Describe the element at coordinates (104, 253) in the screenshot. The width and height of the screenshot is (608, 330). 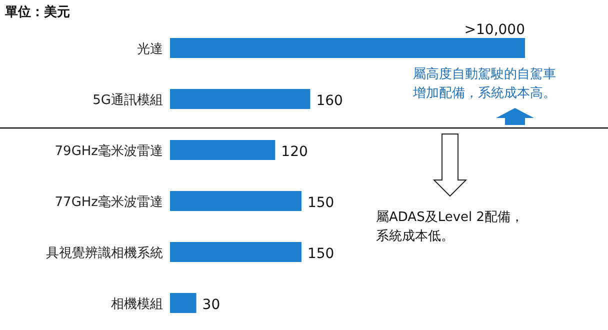
I see `y-tick-label: 具視覺辨識相機系統` at that location.